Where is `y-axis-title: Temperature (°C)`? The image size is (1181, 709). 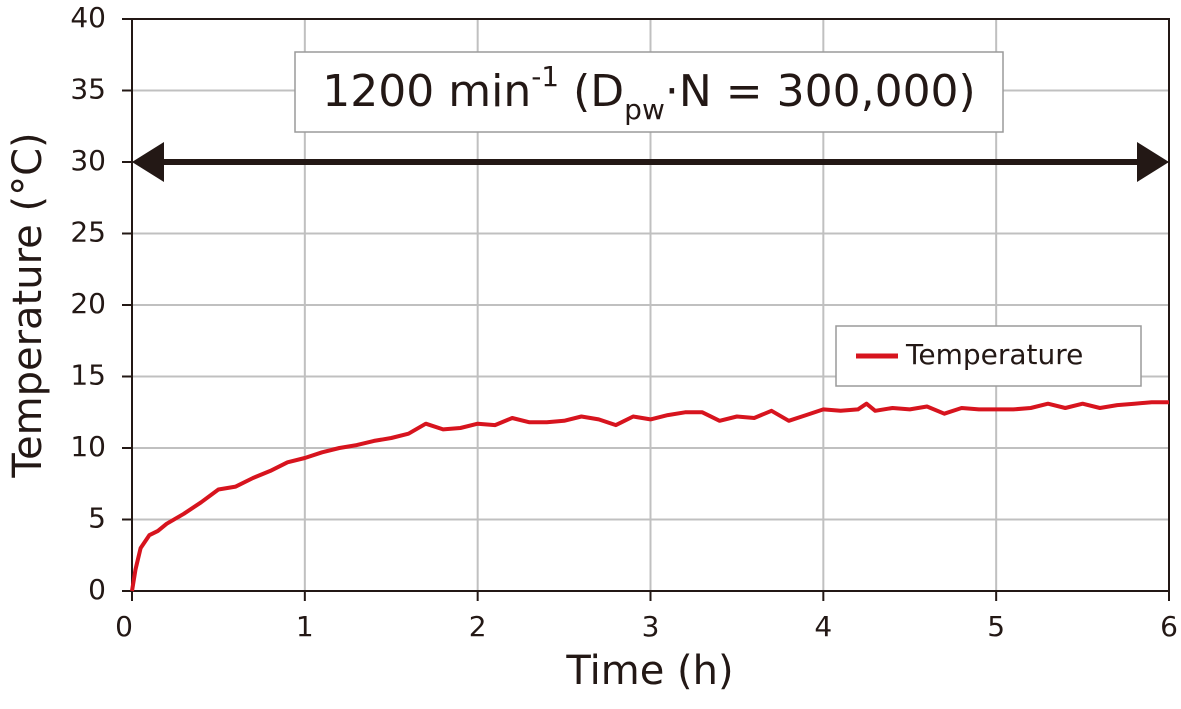 y-axis-title: Temperature (°C) is located at coordinates (28, 305).